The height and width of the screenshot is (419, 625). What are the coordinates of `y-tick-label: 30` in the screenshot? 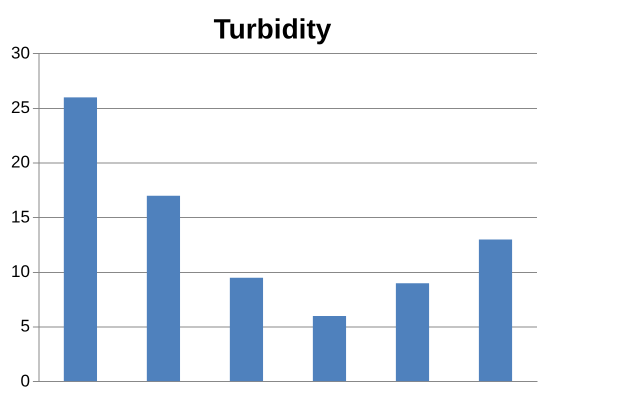 It's located at (20, 52).